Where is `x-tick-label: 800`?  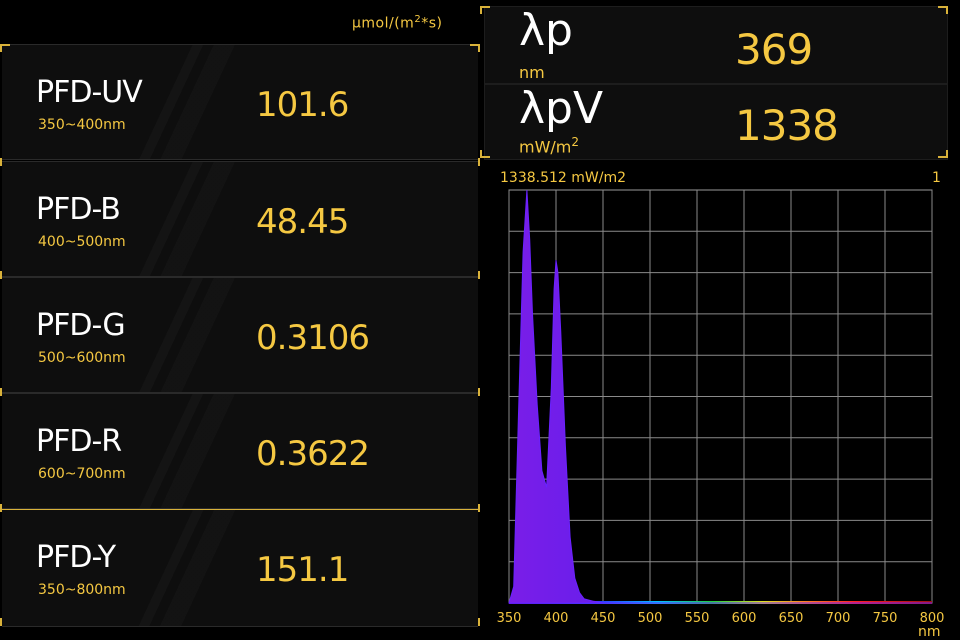
x-tick-label: 800 is located at coordinates (932, 618).